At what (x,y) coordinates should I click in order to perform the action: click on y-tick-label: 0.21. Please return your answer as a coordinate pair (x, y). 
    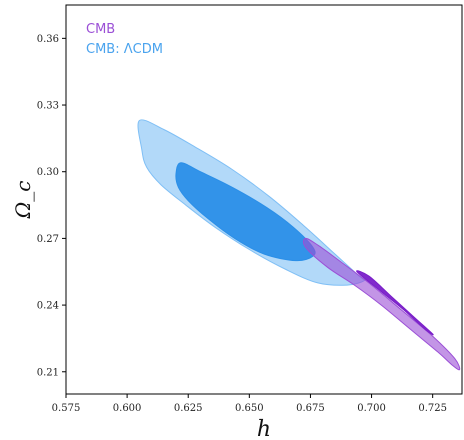
    Looking at the image, I should click on (48, 372).